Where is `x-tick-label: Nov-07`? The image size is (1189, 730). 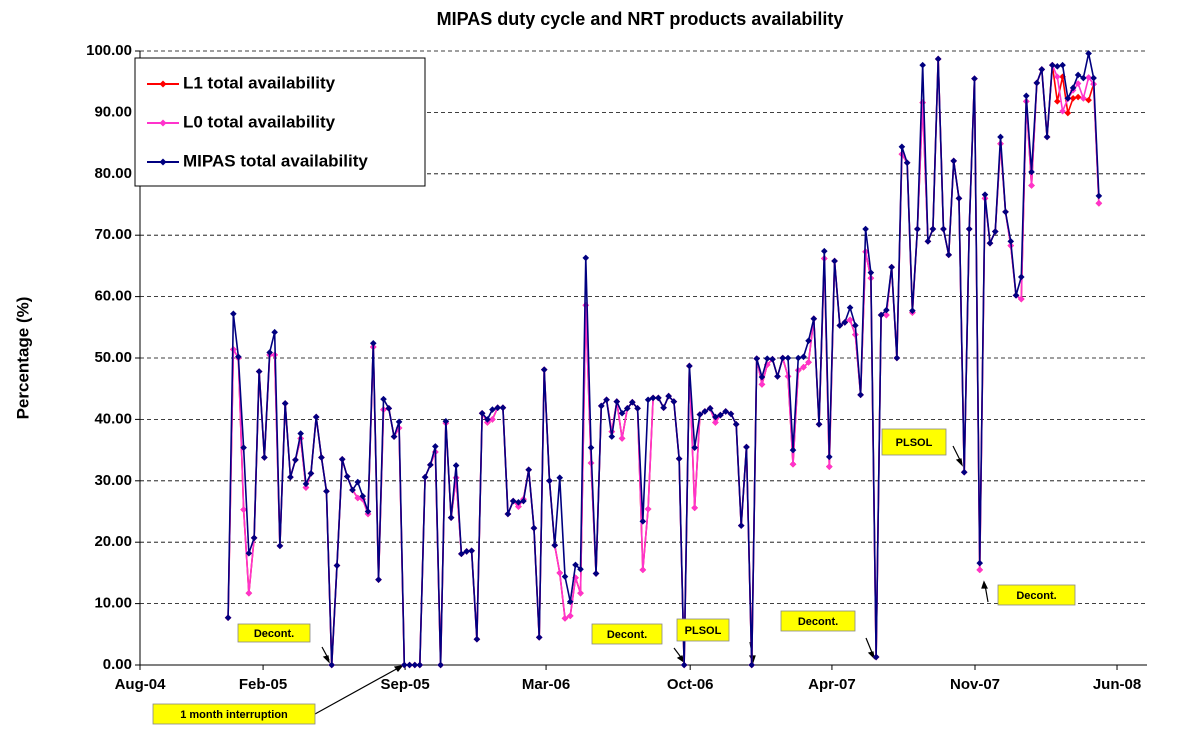
x-tick-label: Nov-07 is located at coordinates (975, 684).